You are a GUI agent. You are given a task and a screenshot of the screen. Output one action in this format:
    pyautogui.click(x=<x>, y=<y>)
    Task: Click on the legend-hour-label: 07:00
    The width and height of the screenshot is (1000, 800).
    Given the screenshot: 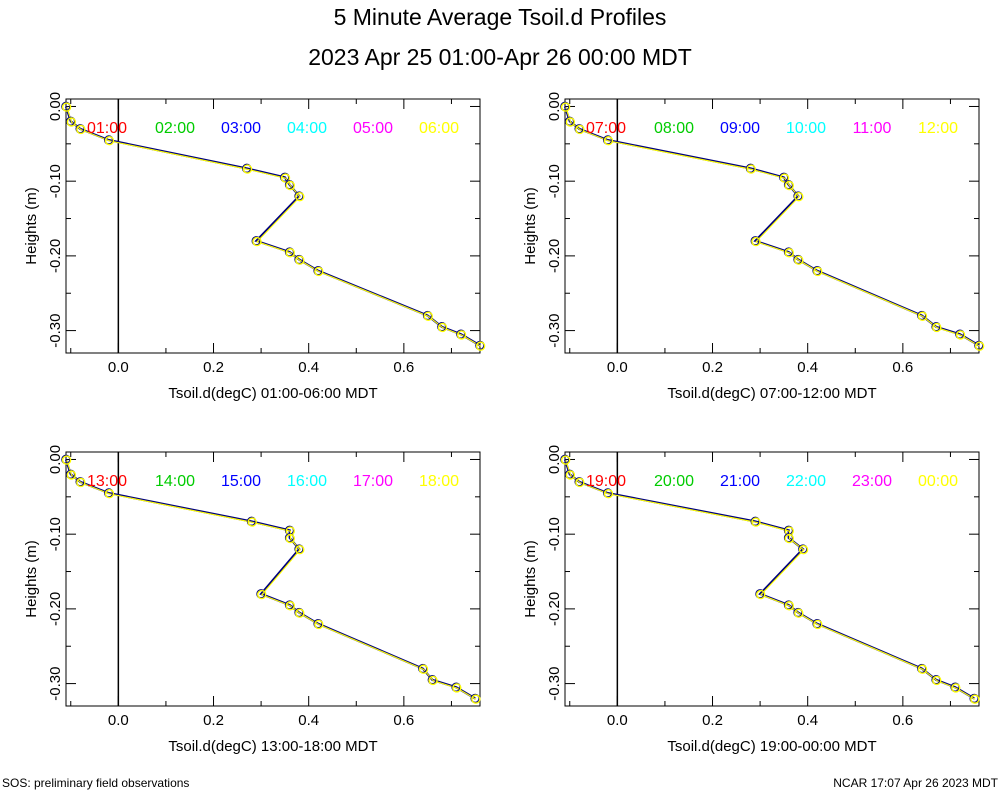 What is the action you would take?
    pyautogui.click(x=606, y=128)
    